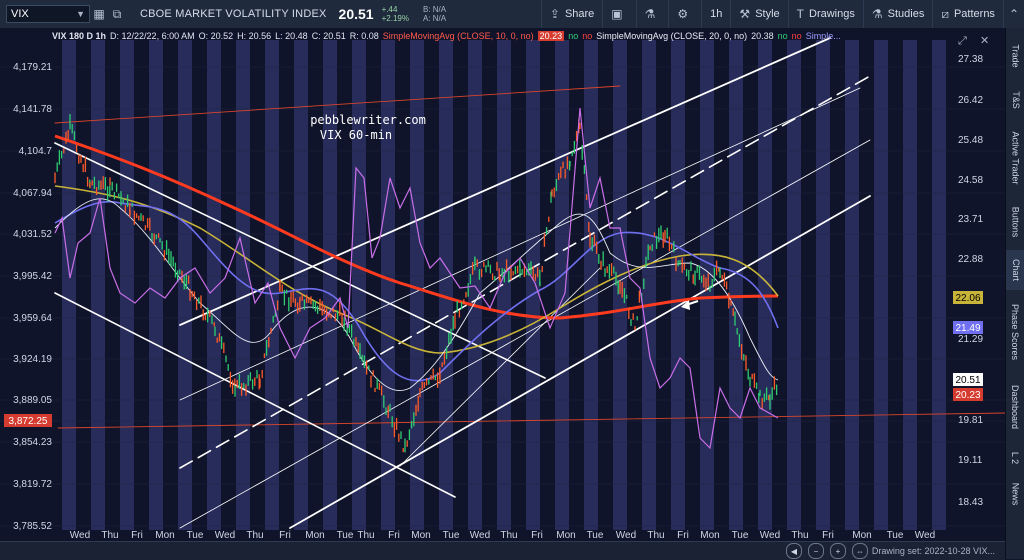 This screenshot has width=1024, height=560. Describe the element at coordinates (368, 120) in the screenshot. I see `annotation-line-1: pebblewriter.com` at that location.